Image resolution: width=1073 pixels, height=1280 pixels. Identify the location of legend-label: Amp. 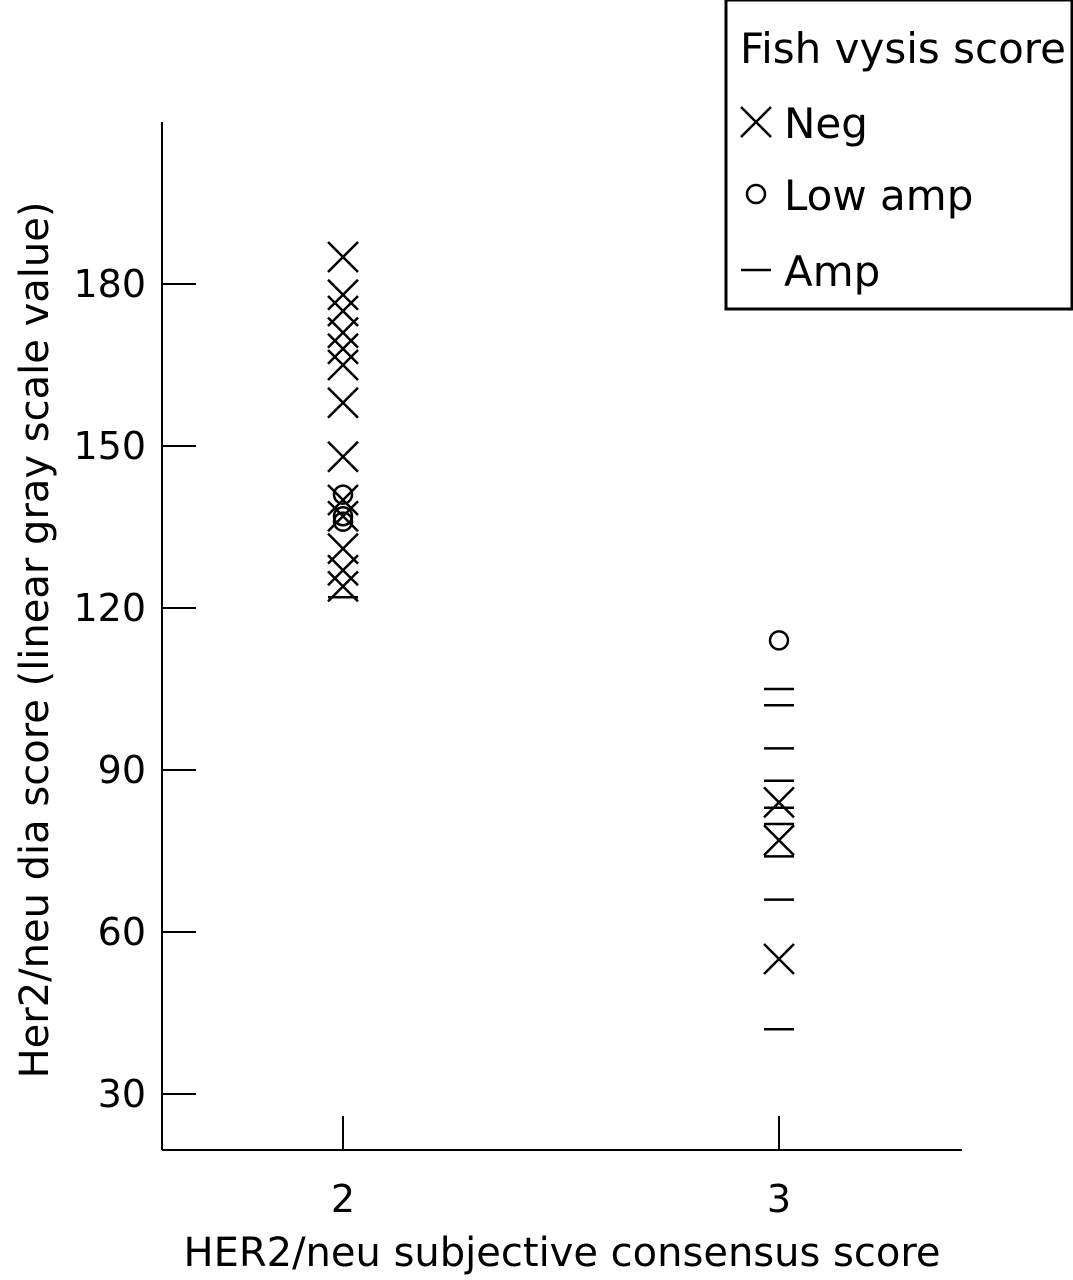
(832, 271).